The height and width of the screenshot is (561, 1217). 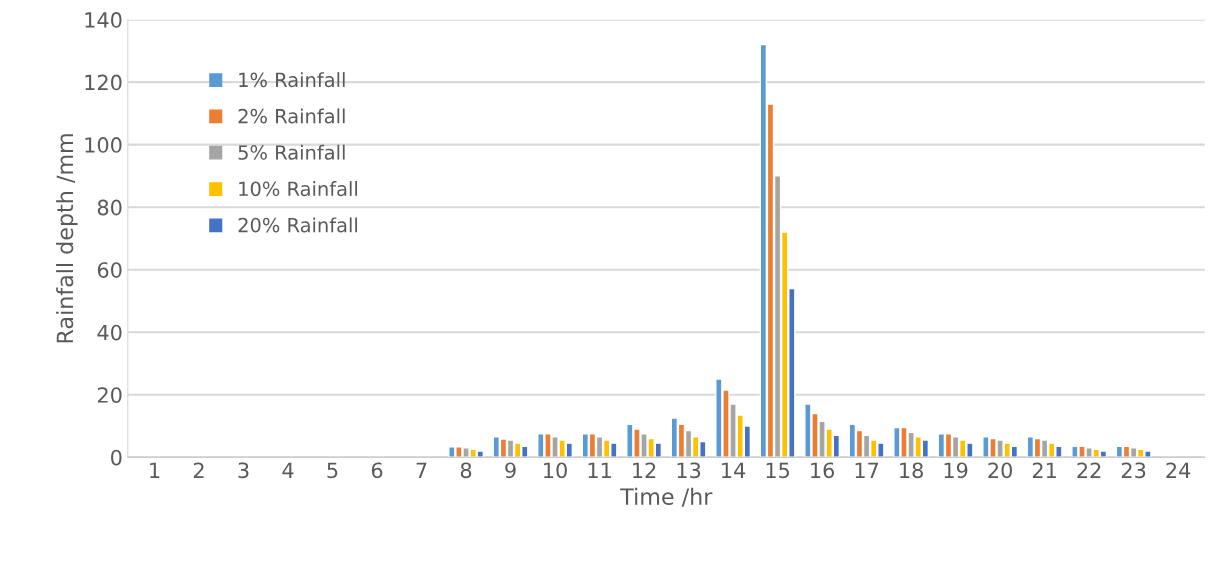 I want to click on x-tick-label: 3, so click(x=243, y=470).